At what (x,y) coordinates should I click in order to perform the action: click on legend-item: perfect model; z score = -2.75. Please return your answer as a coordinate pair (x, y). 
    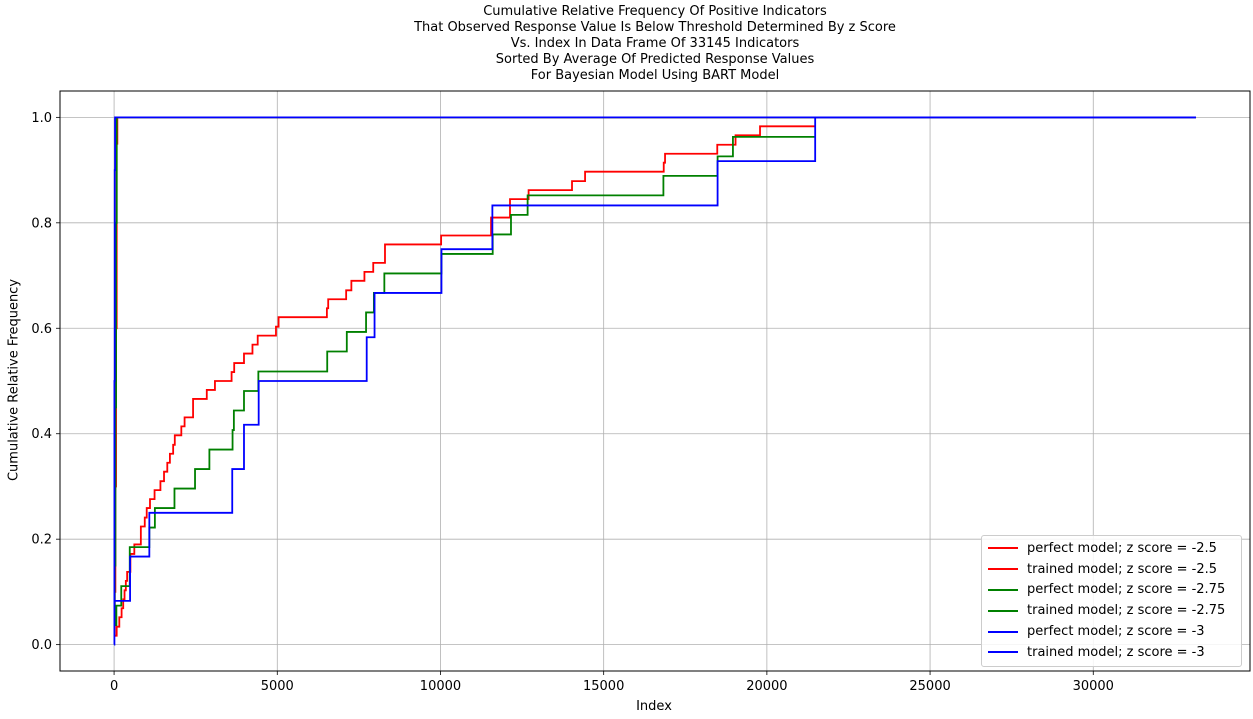
    Looking at the image, I should click on (1111, 590).